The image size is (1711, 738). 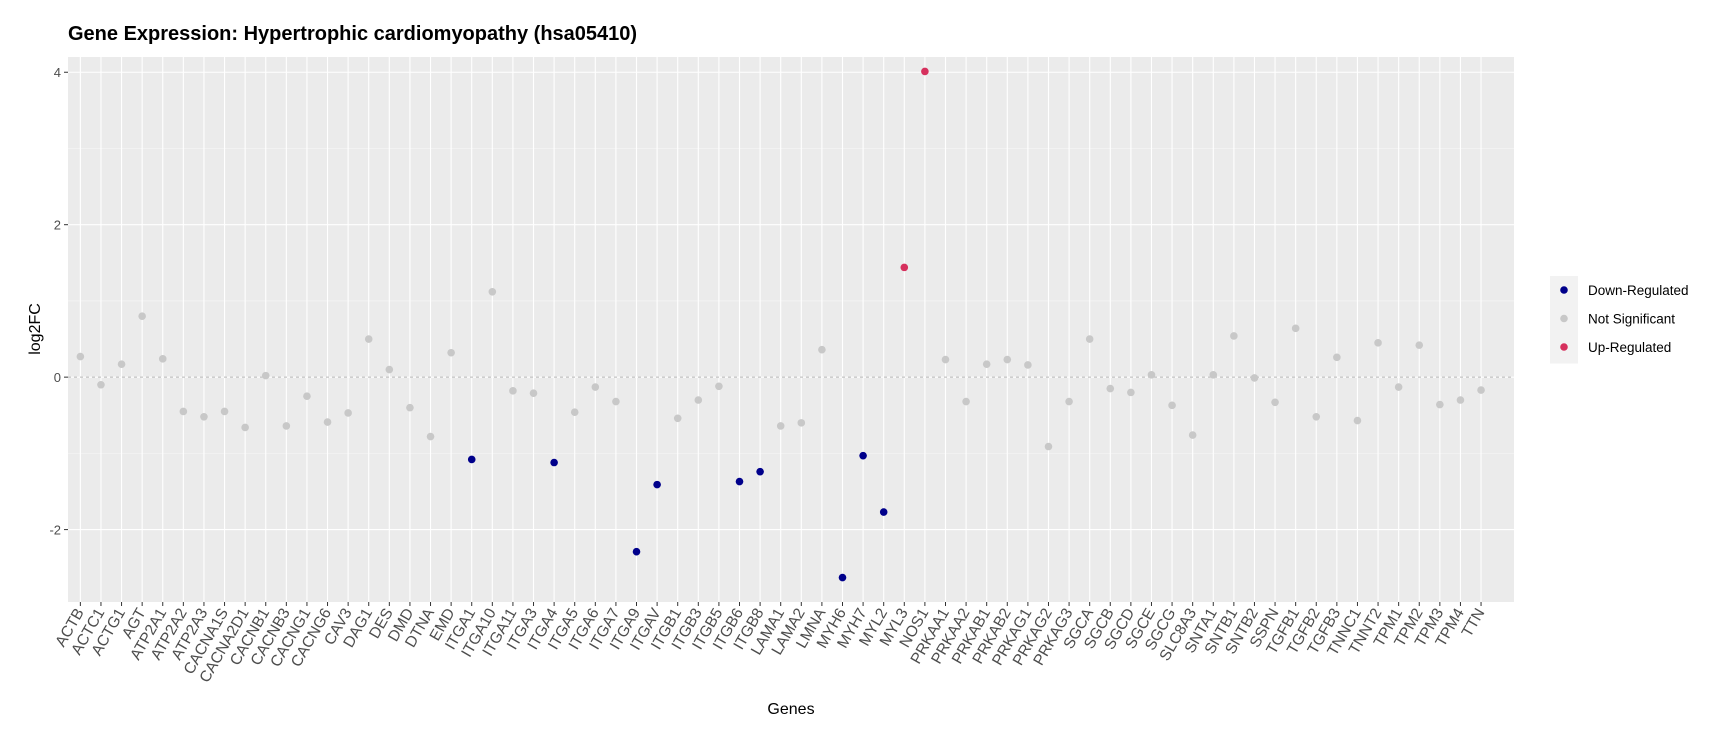 I want to click on x-axis-title: Genes, so click(x=790, y=709).